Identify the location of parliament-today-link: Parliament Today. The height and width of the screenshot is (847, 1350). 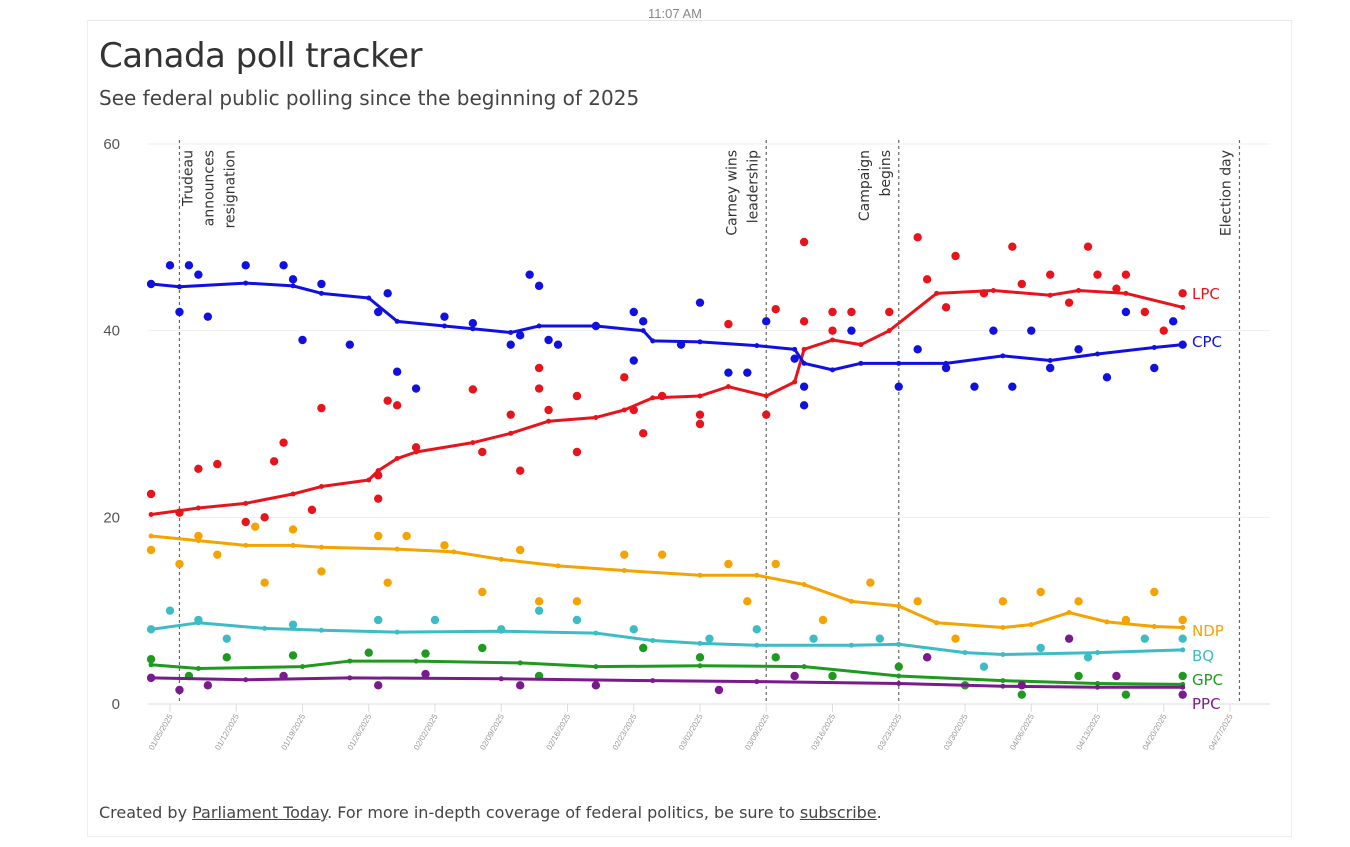
(260, 812).